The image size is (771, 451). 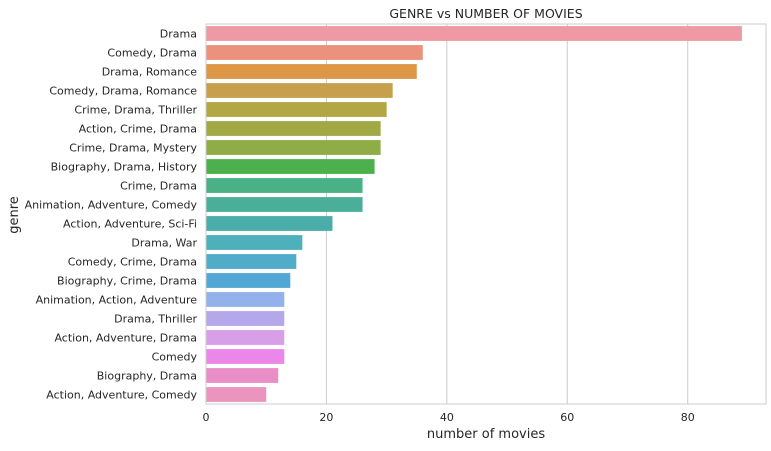 I want to click on y-tick-label: Action, Crime, Drama, so click(x=138, y=129).